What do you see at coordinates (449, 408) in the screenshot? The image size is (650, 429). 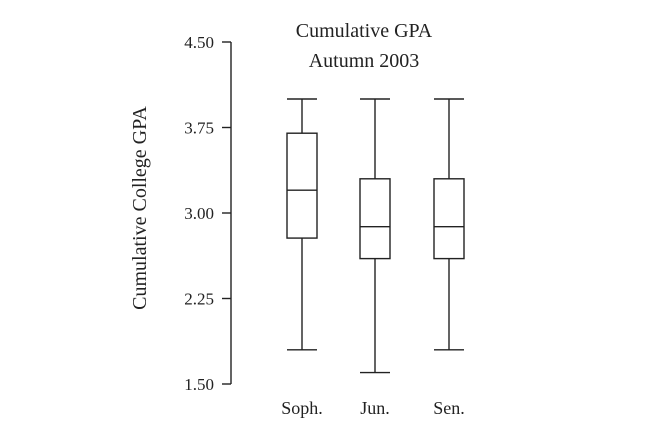 I see `category-label: Sen.` at bounding box center [449, 408].